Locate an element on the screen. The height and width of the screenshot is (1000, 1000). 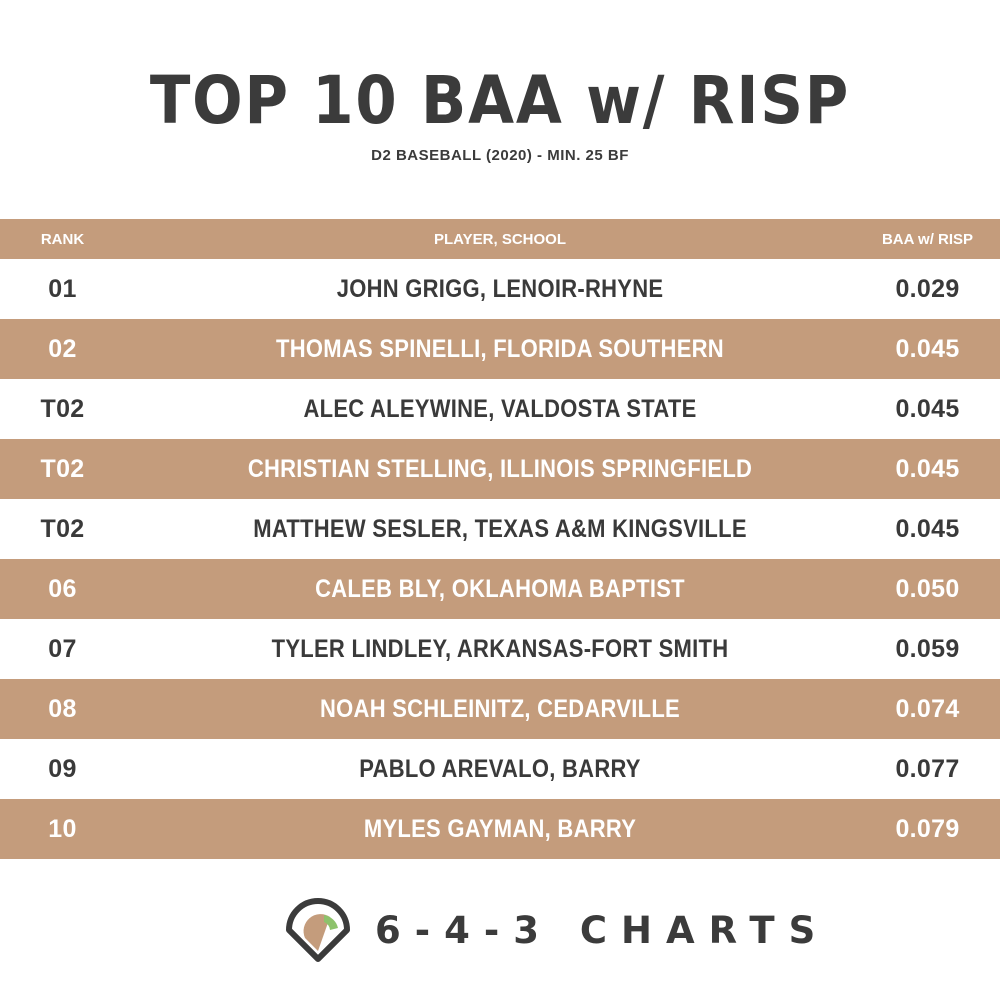
baa-value-cell: 0.077 is located at coordinates (927, 768).